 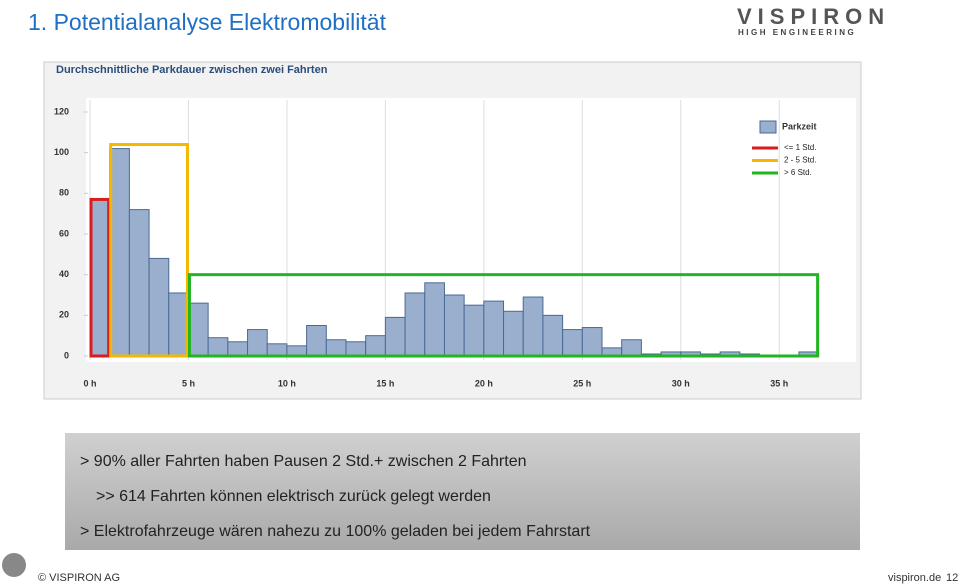 I want to click on y-tick-label: 100, so click(x=61, y=152).